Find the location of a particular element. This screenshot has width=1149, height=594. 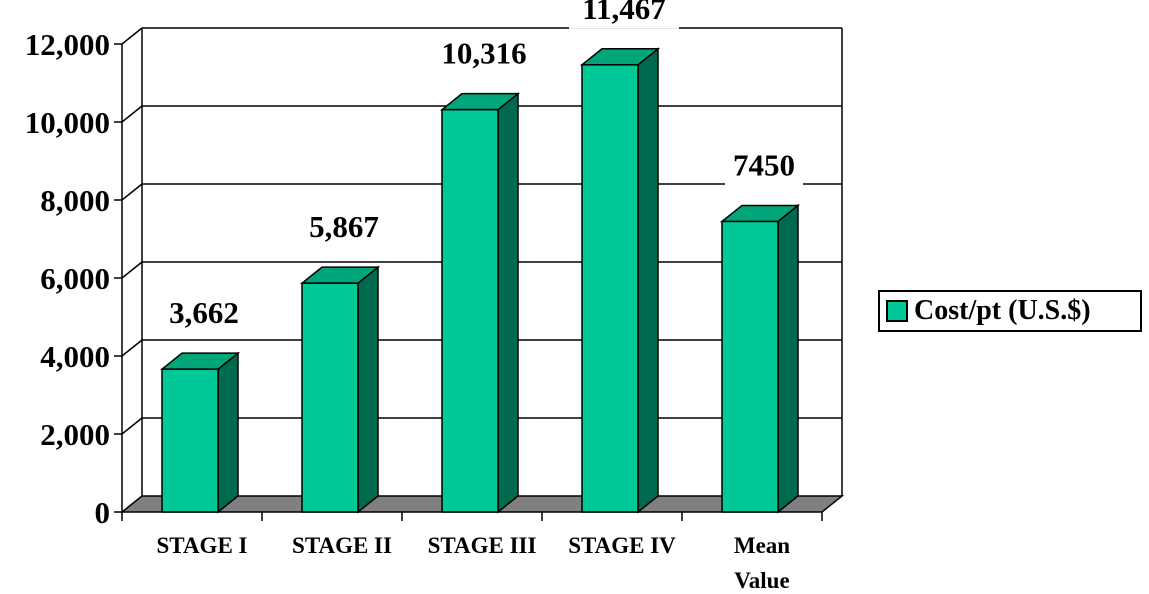

x-tick-label: Mean is located at coordinates (762, 545).